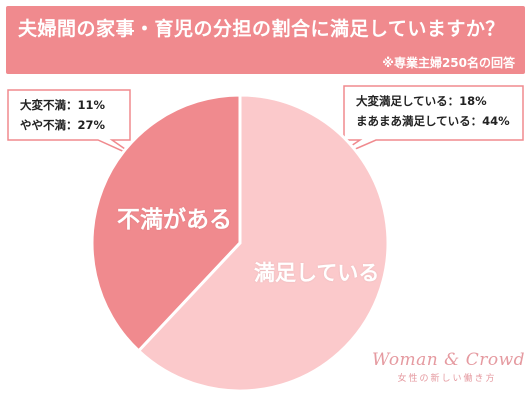 The image size is (531, 400). I want to click on callout-satisfied: 大変満足している：18% まあまあ満足している：44%, so click(433, 110).